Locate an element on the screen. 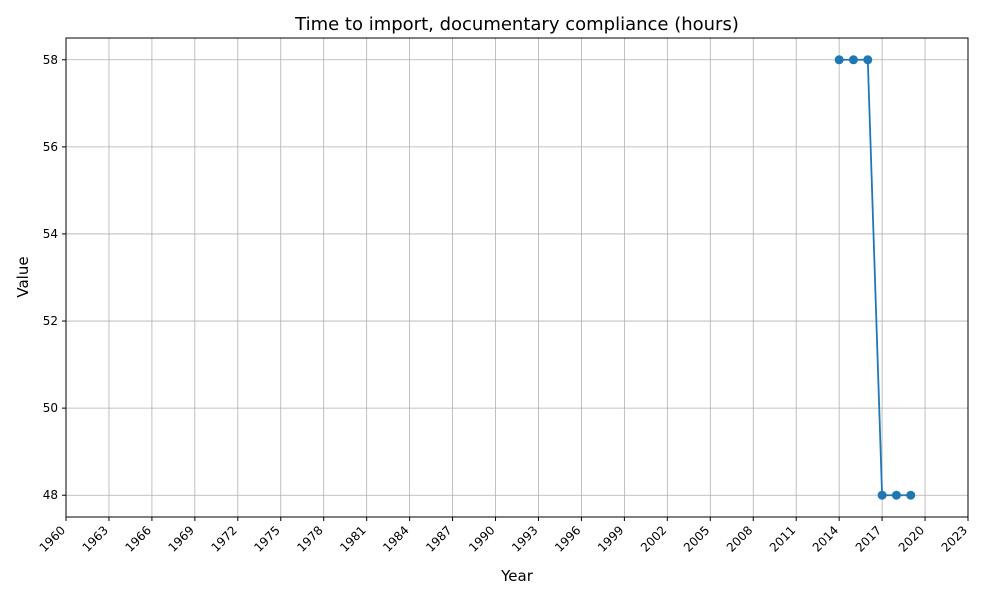  y-tick-label: 52 is located at coordinates (50, 321).